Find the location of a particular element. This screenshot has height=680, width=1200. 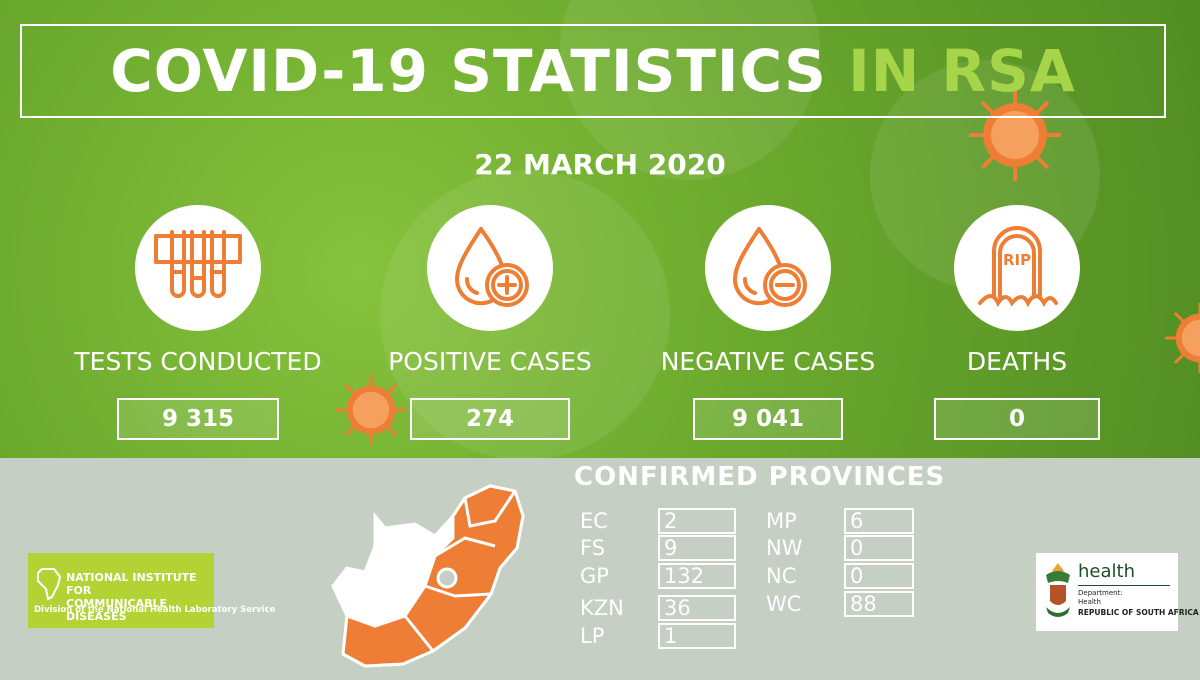

icon-circle: RIP is located at coordinates (1017, 268).